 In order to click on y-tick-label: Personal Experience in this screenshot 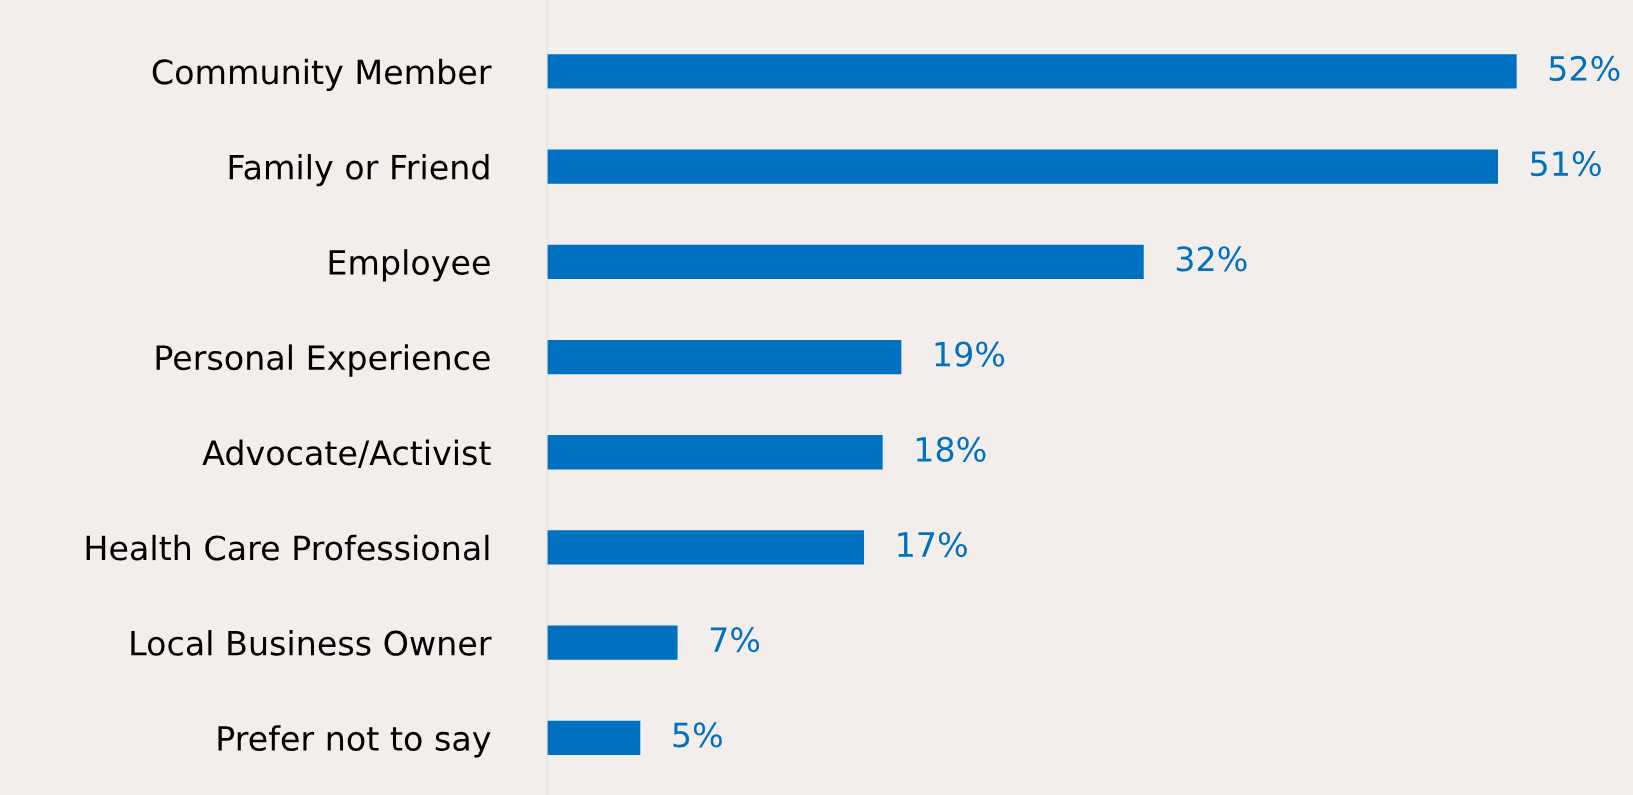, I will do `click(323, 360)`.